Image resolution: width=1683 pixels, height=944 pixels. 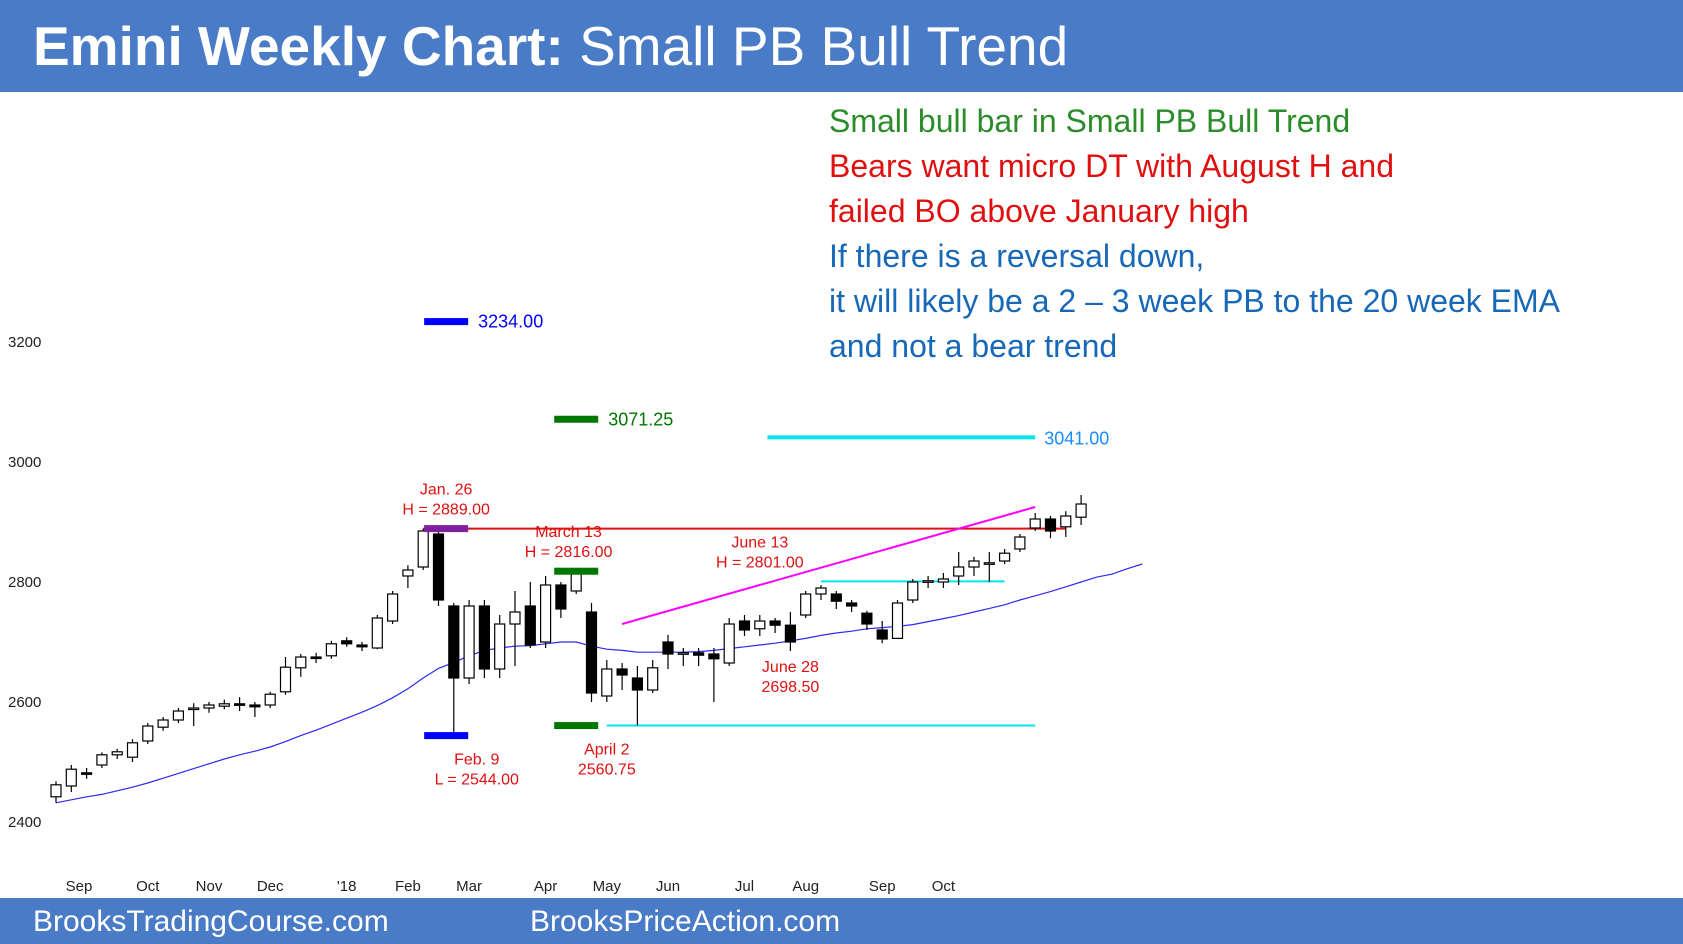 I want to click on annotation-label: H = 2889.00, so click(x=446, y=510).